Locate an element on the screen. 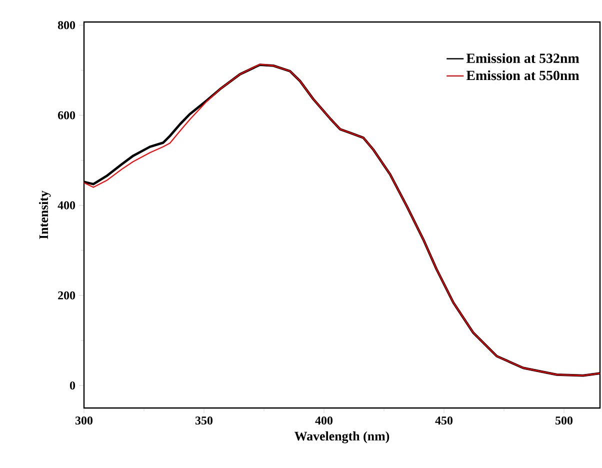  legend-label: Emission at 532nm is located at coordinates (523, 58).